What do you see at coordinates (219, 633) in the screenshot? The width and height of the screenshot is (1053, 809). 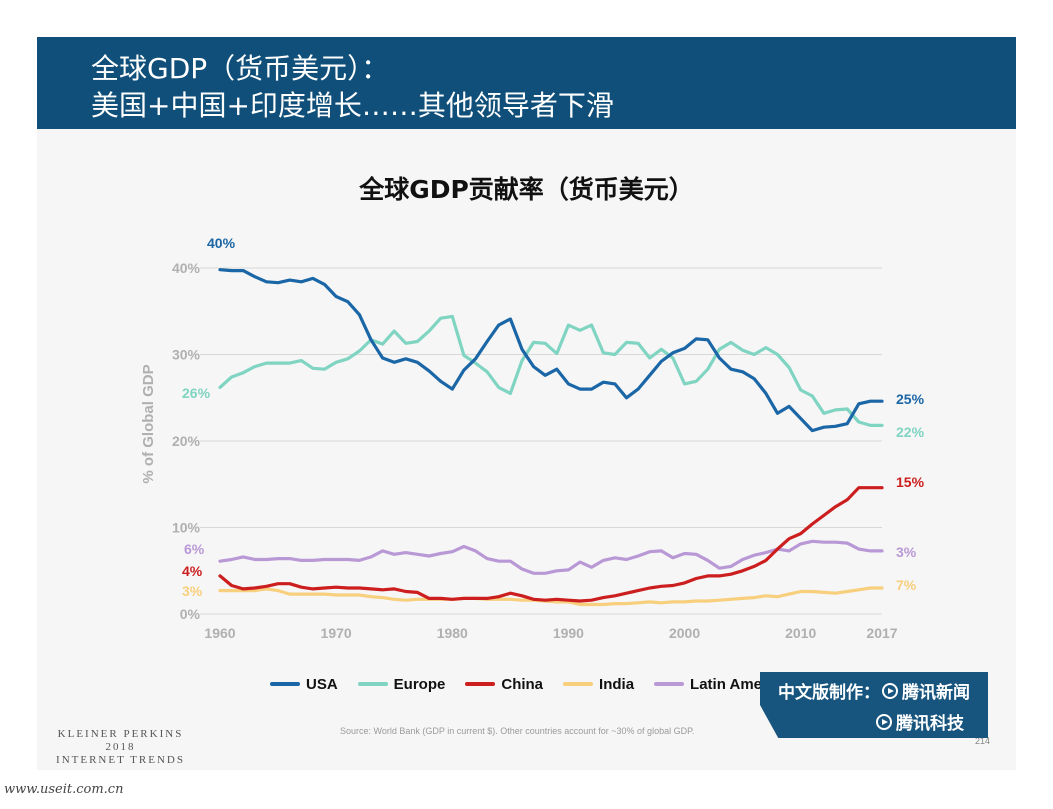 I see `x-tick-label: 1960` at bounding box center [219, 633].